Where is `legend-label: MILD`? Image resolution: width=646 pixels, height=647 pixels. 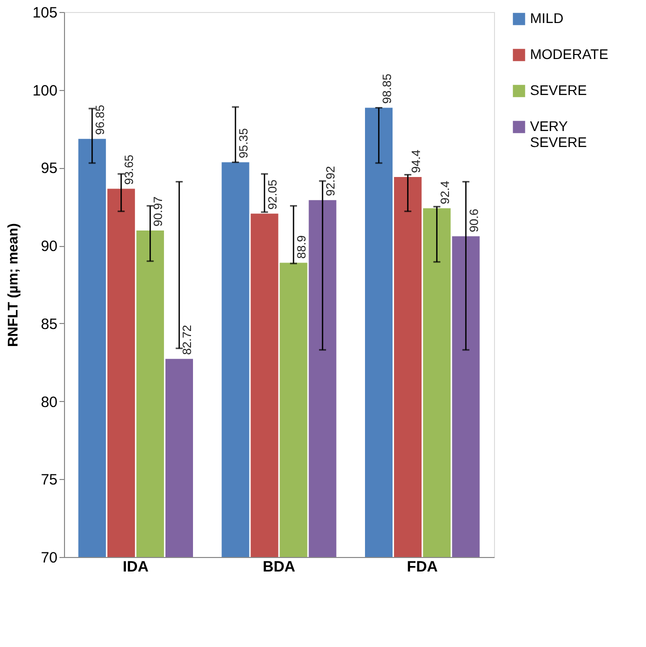
legend-label: MILD is located at coordinates (547, 18).